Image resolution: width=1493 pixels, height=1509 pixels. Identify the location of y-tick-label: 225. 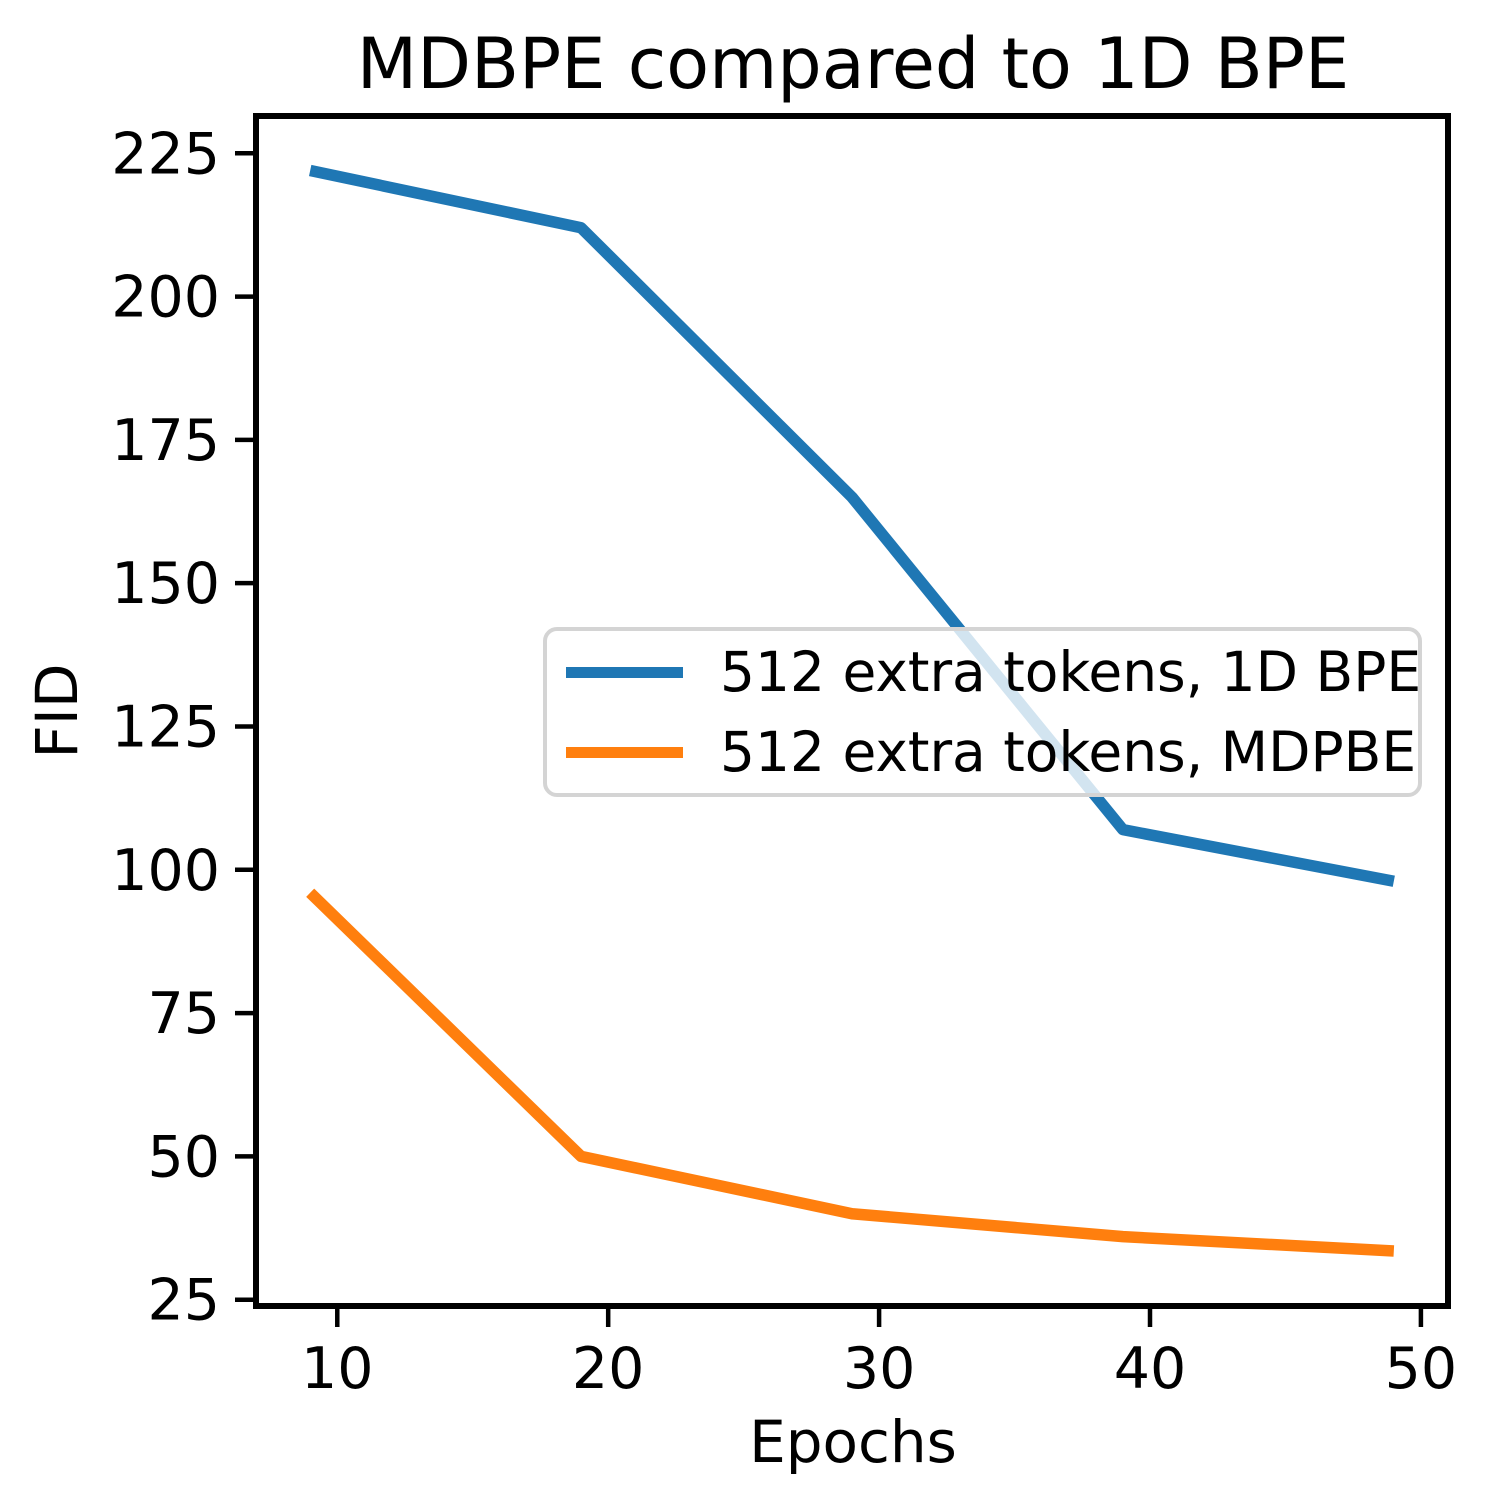
(165, 154).